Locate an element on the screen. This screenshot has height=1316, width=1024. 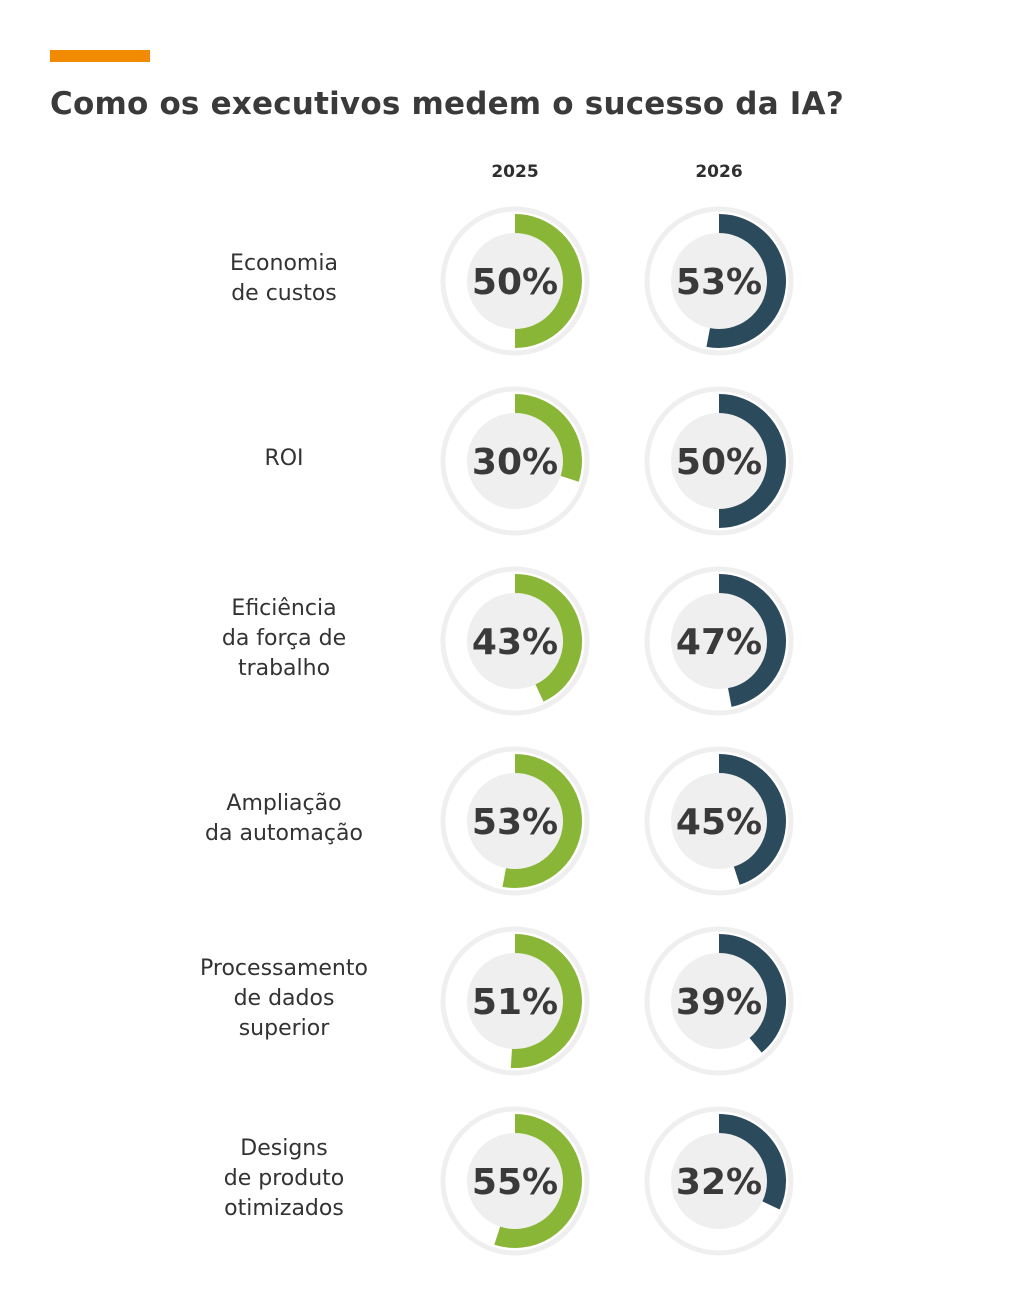
category-label-line: de custos is located at coordinates (284, 293).